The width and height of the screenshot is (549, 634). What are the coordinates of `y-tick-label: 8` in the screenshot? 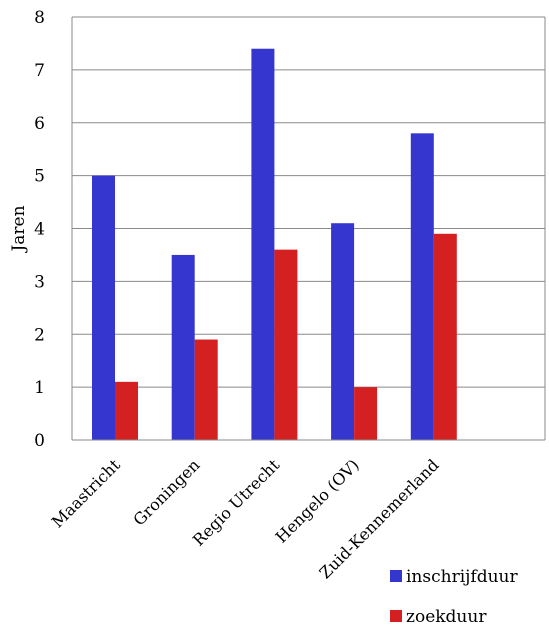 It's located at (39, 18).